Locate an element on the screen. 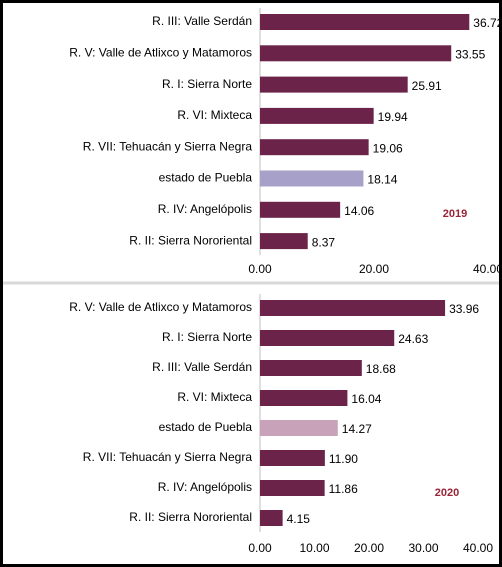 Image resolution: width=502 pixels, height=567 pixels. value-label: 36.72 is located at coordinates (487, 23).